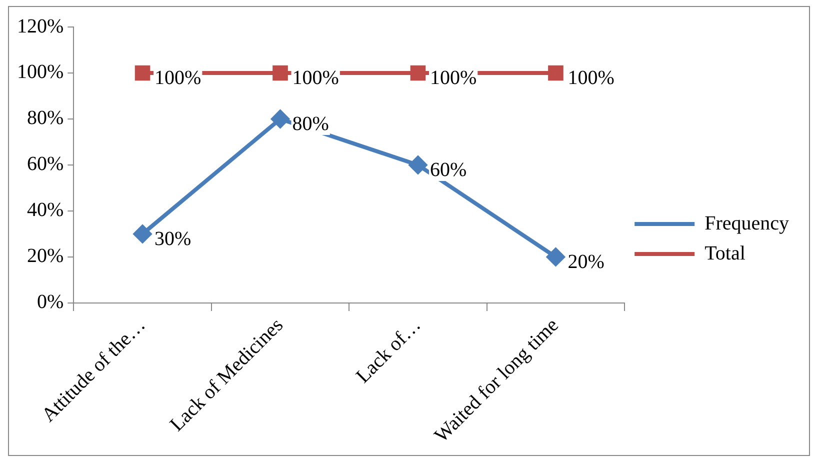  I want to click on y-tick-label: 20%, so click(45, 256).